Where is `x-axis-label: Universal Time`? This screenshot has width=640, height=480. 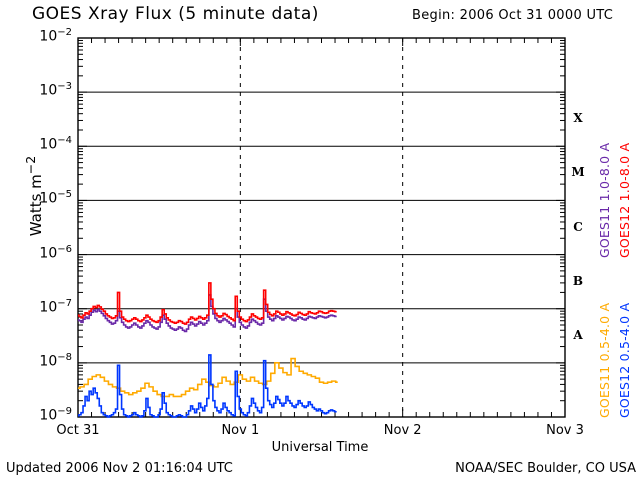
x-axis-label: Universal Time is located at coordinates (320, 447).